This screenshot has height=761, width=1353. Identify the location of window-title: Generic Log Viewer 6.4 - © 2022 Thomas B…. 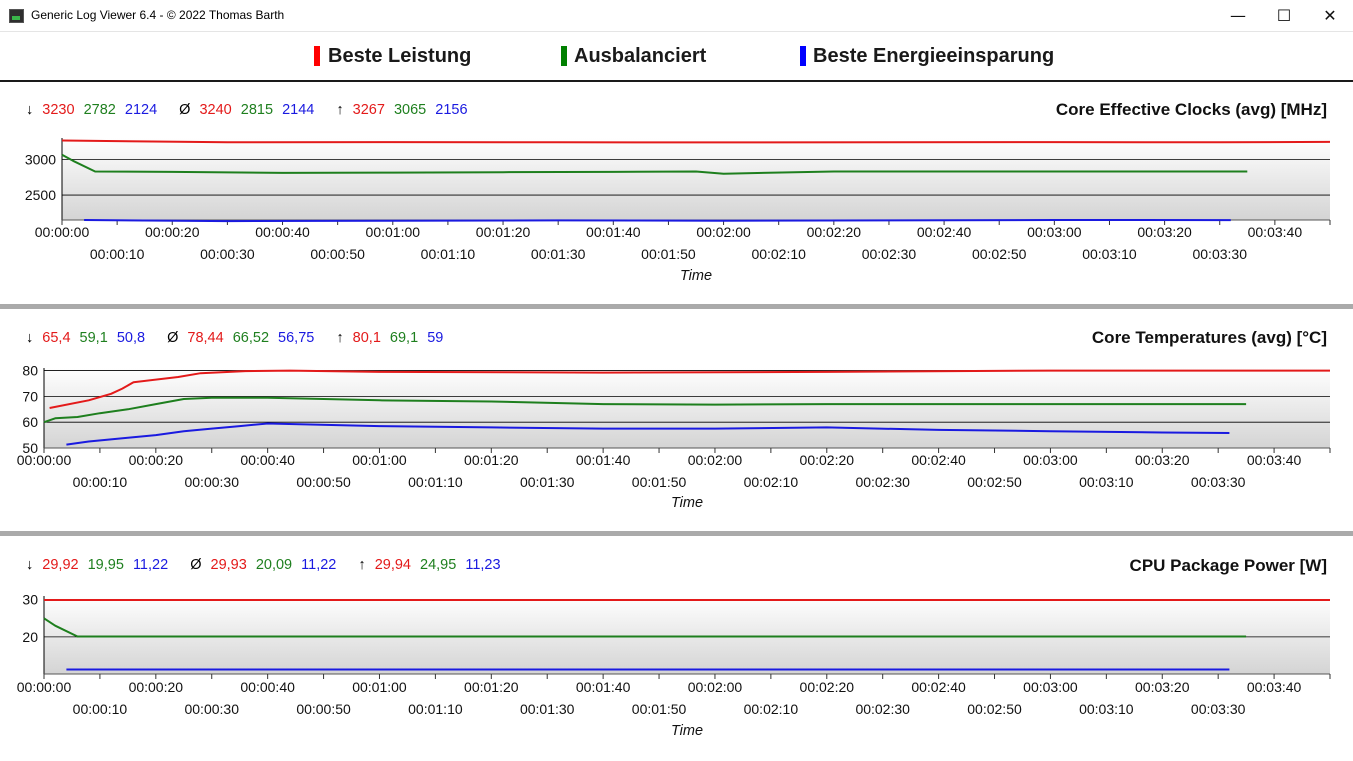
(158, 15).